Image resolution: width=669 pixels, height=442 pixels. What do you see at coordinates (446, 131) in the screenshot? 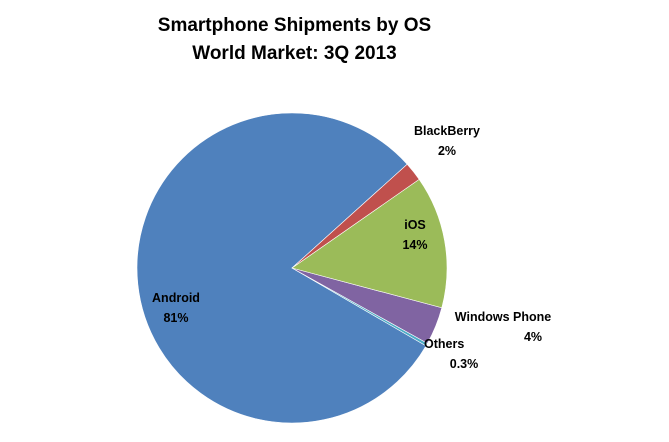
I see `label-blackberry-name: BlackBerry` at bounding box center [446, 131].